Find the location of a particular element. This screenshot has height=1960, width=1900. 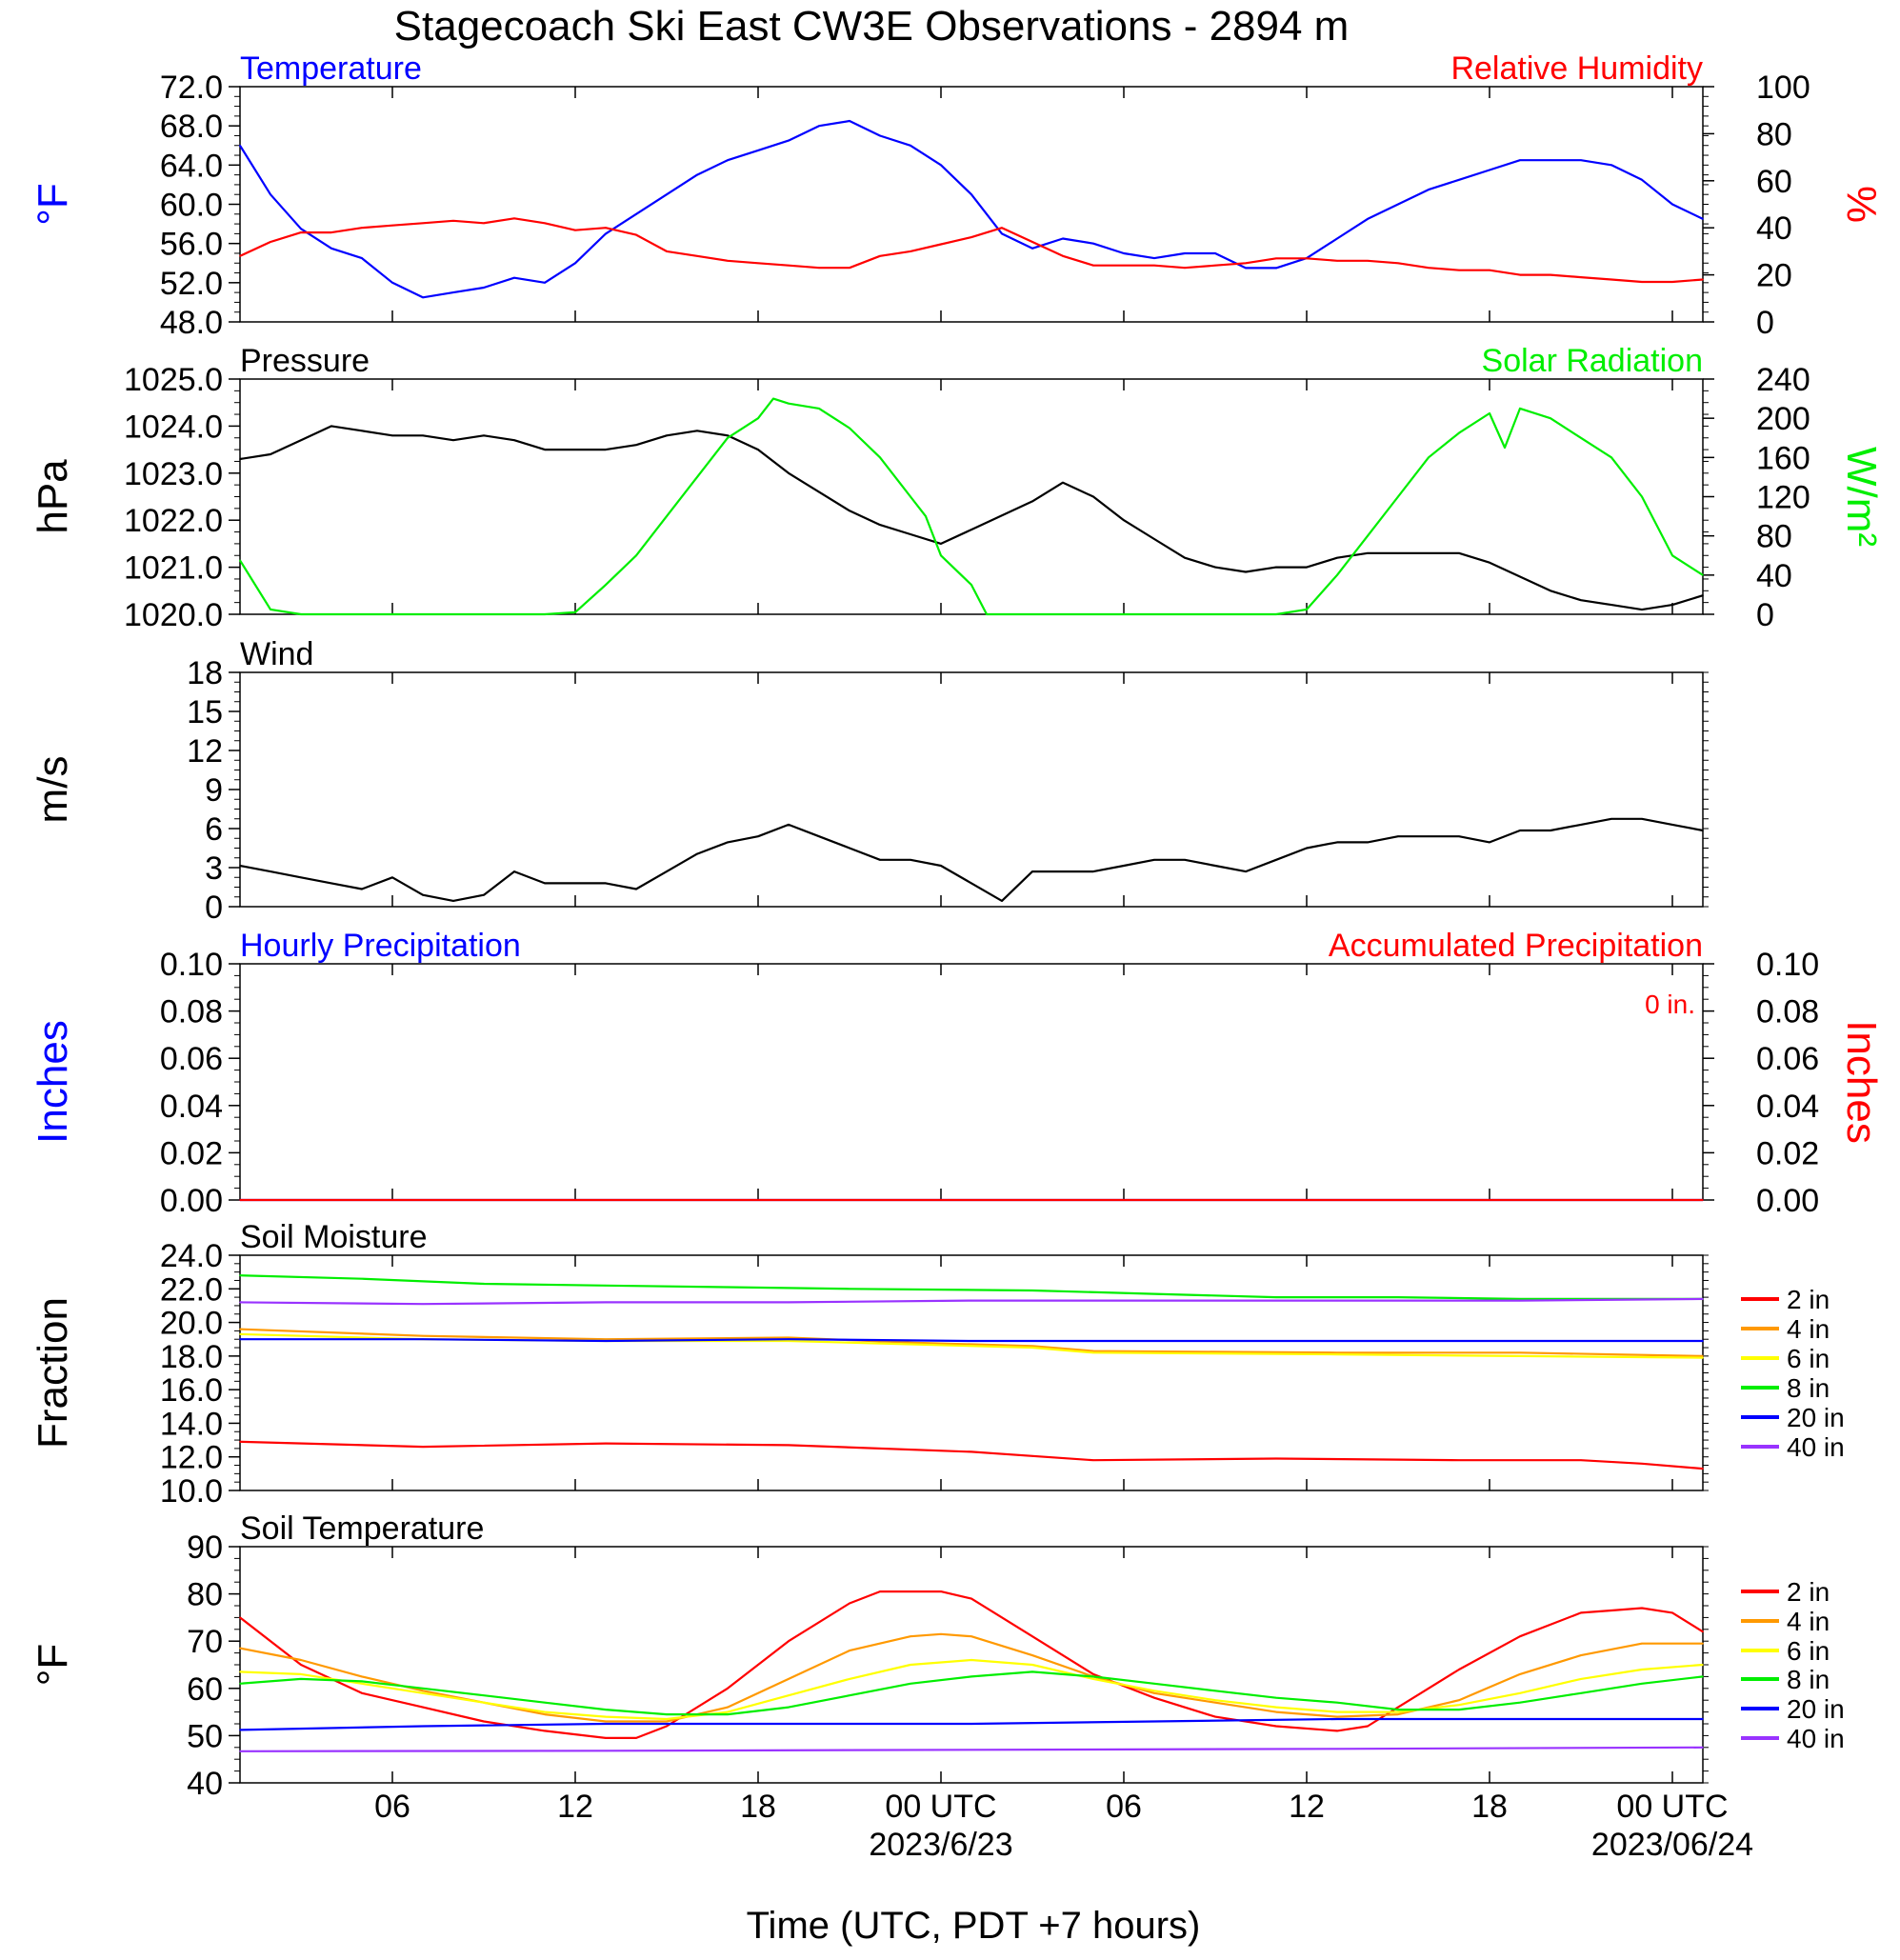

x-tick-label: 18 is located at coordinates (758, 1807).